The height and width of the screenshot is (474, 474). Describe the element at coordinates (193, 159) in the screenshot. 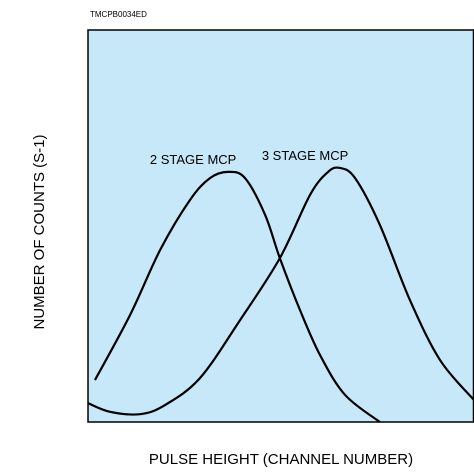

I see `curve-label: 2 STAGE MCP` at that location.